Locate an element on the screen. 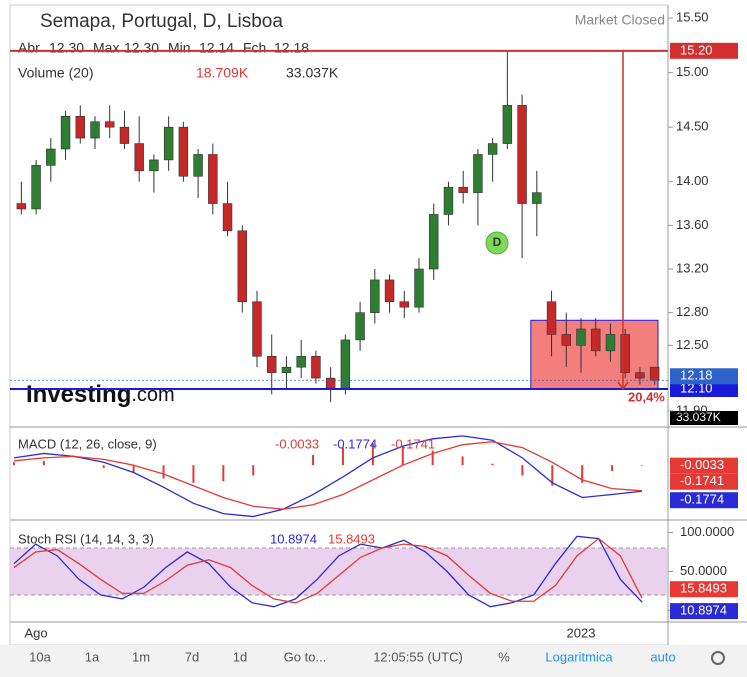 This screenshot has width=747, height=677. value-label: 15.8493 is located at coordinates (703, 588).